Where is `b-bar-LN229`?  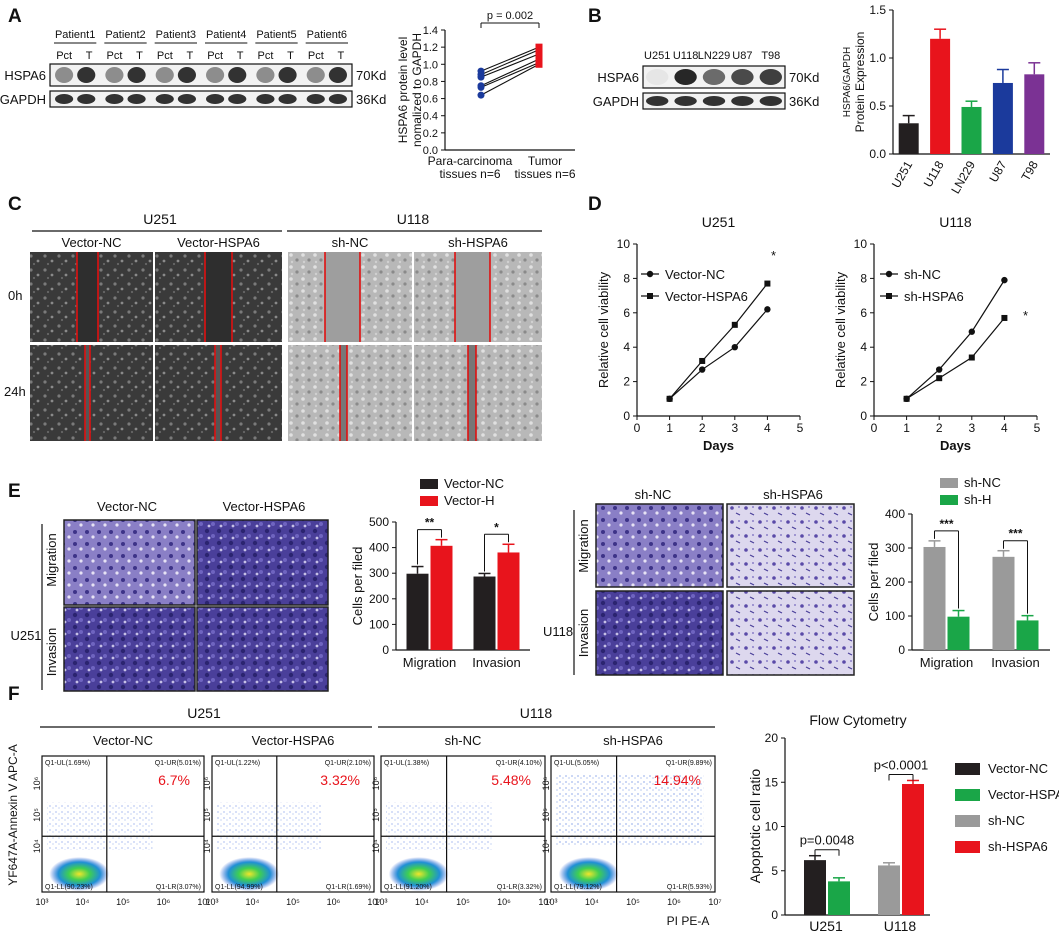 b-bar-LN229 is located at coordinates (971, 130).